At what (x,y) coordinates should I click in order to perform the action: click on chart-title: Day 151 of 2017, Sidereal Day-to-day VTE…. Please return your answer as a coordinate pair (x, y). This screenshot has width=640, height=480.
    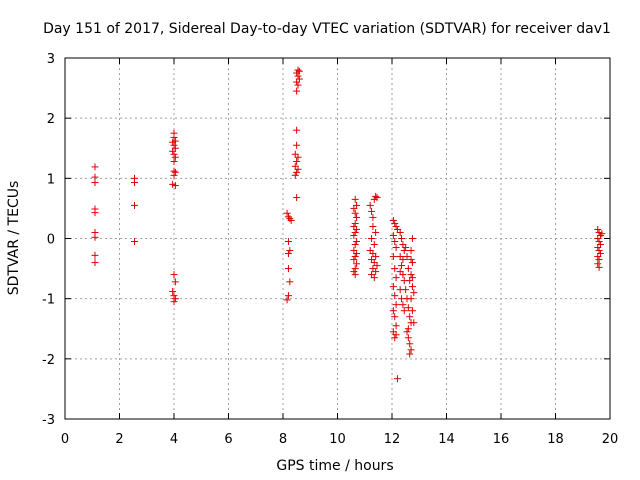
    Looking at the image, I should click on (327, 29).